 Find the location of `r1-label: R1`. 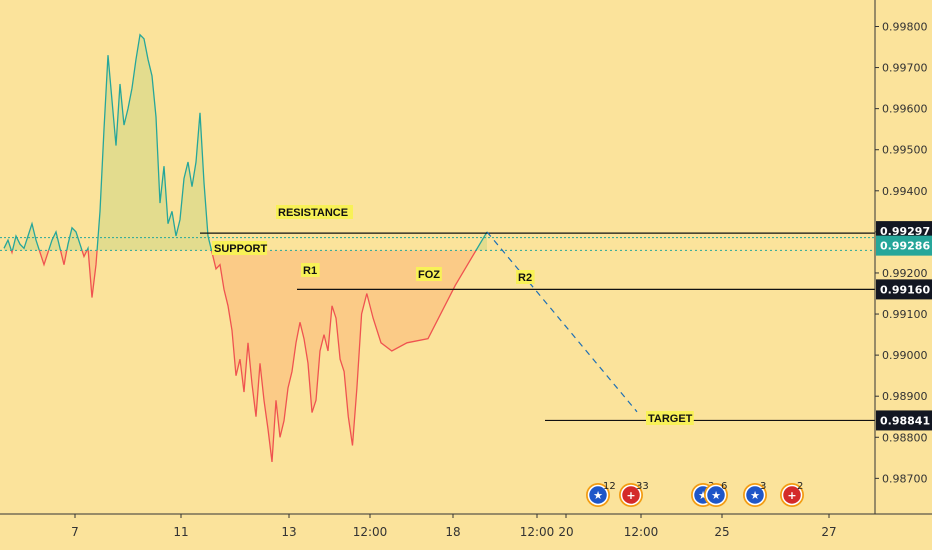

r1-label: R1 is located at coordinates (310, 271).